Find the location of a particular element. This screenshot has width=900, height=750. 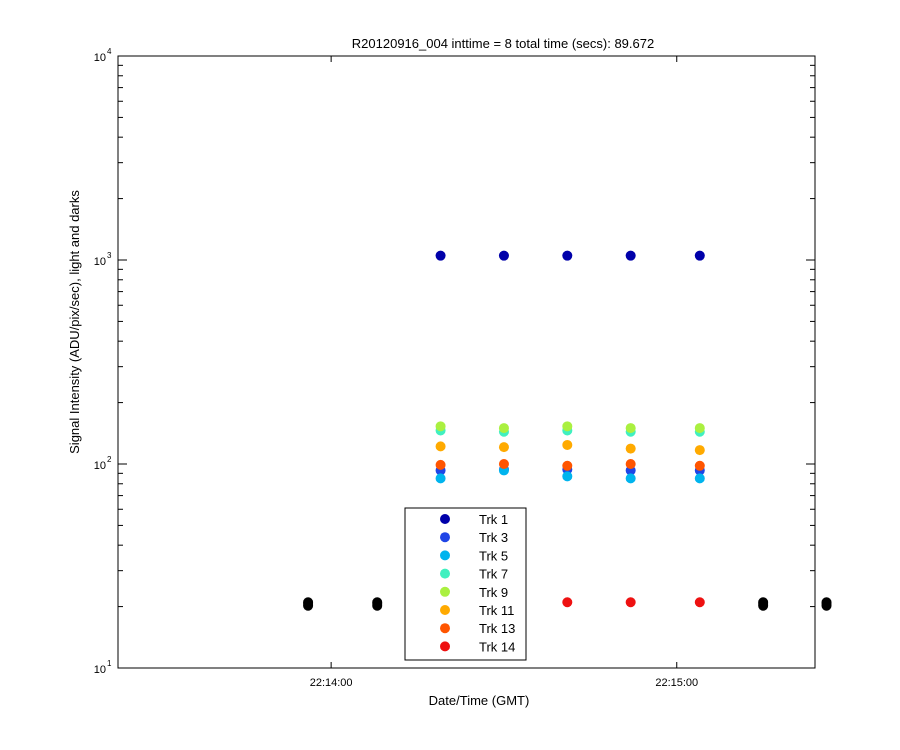

legend-label: Trk 1 is located at coordinates (493, 519).